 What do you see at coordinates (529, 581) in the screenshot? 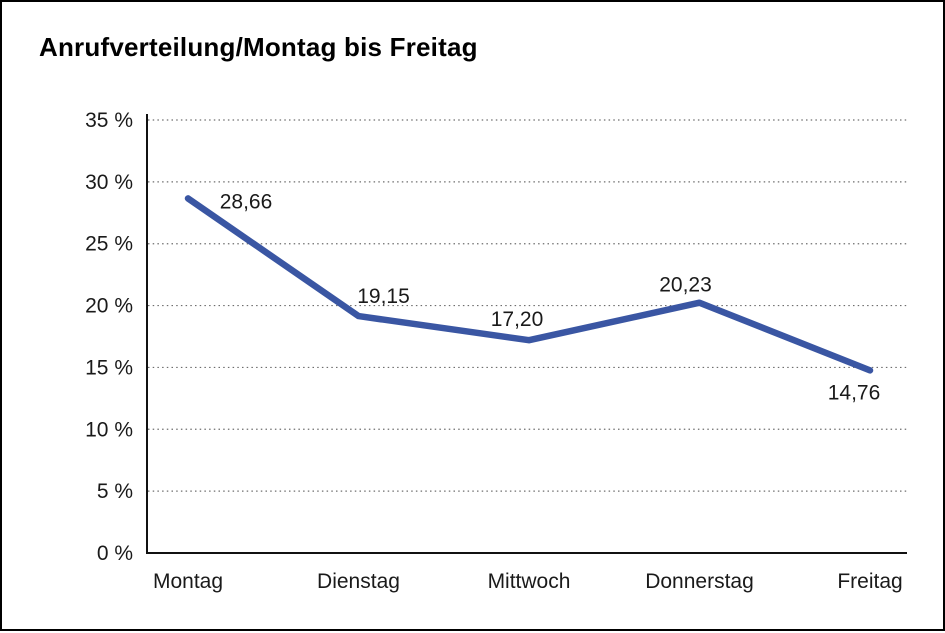
I see `x-category-label: Mittwoch` at bounding box center [529, 581].